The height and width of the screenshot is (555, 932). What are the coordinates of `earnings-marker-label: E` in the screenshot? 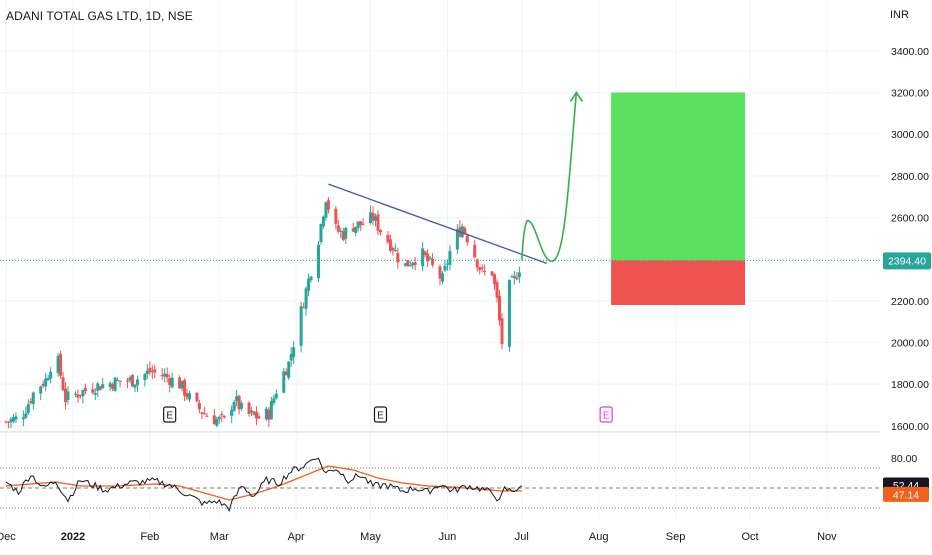 It's located at (606, 416).